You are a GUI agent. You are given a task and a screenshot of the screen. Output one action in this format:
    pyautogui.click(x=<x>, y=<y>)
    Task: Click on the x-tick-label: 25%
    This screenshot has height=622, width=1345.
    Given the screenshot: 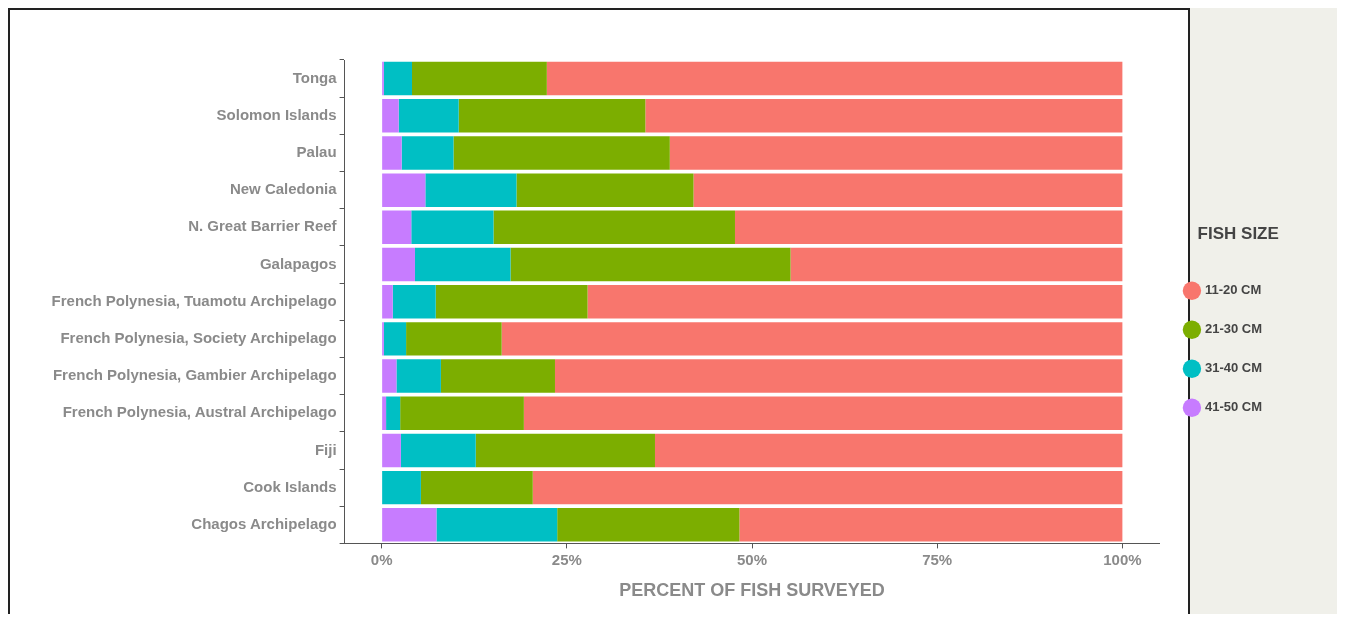 What is the action you would take?
    pyautogui.click(x=566, y=559)
    